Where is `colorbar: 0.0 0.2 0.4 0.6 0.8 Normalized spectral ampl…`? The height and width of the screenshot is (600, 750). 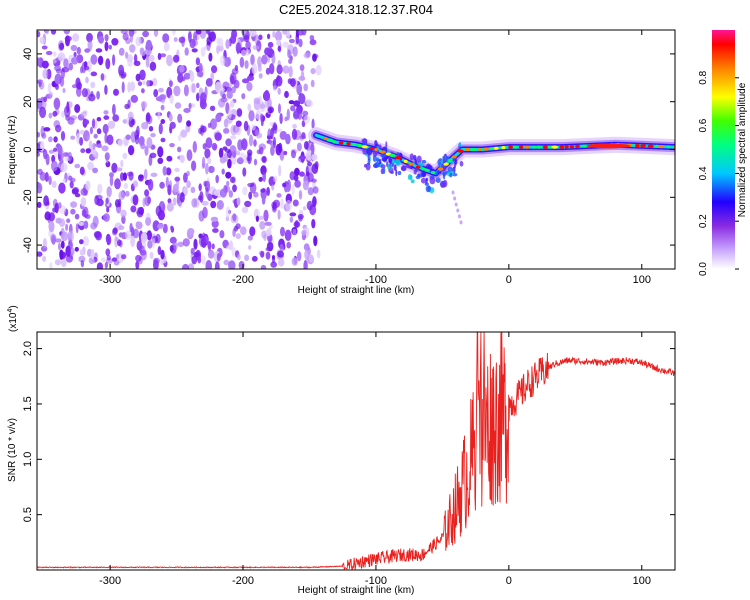 colorbar: 0.0 0.2 0.4 0.6 0.8 Normalized spectral ampl… is located at coordinates (723, 153).